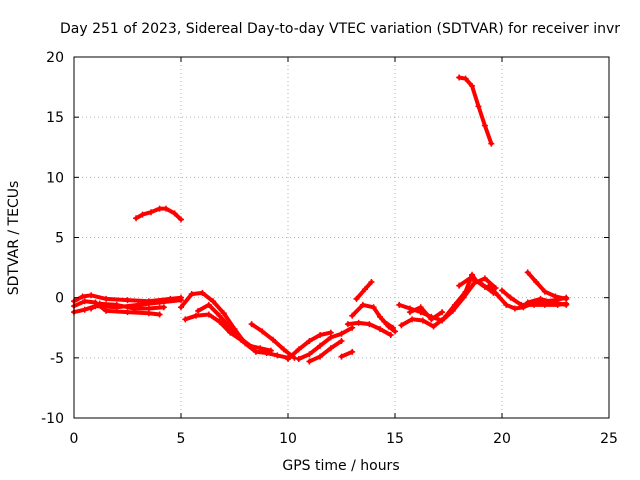 This screenshot has height=480, width=640. I want to click on series-arc-l, so click(325, 351).